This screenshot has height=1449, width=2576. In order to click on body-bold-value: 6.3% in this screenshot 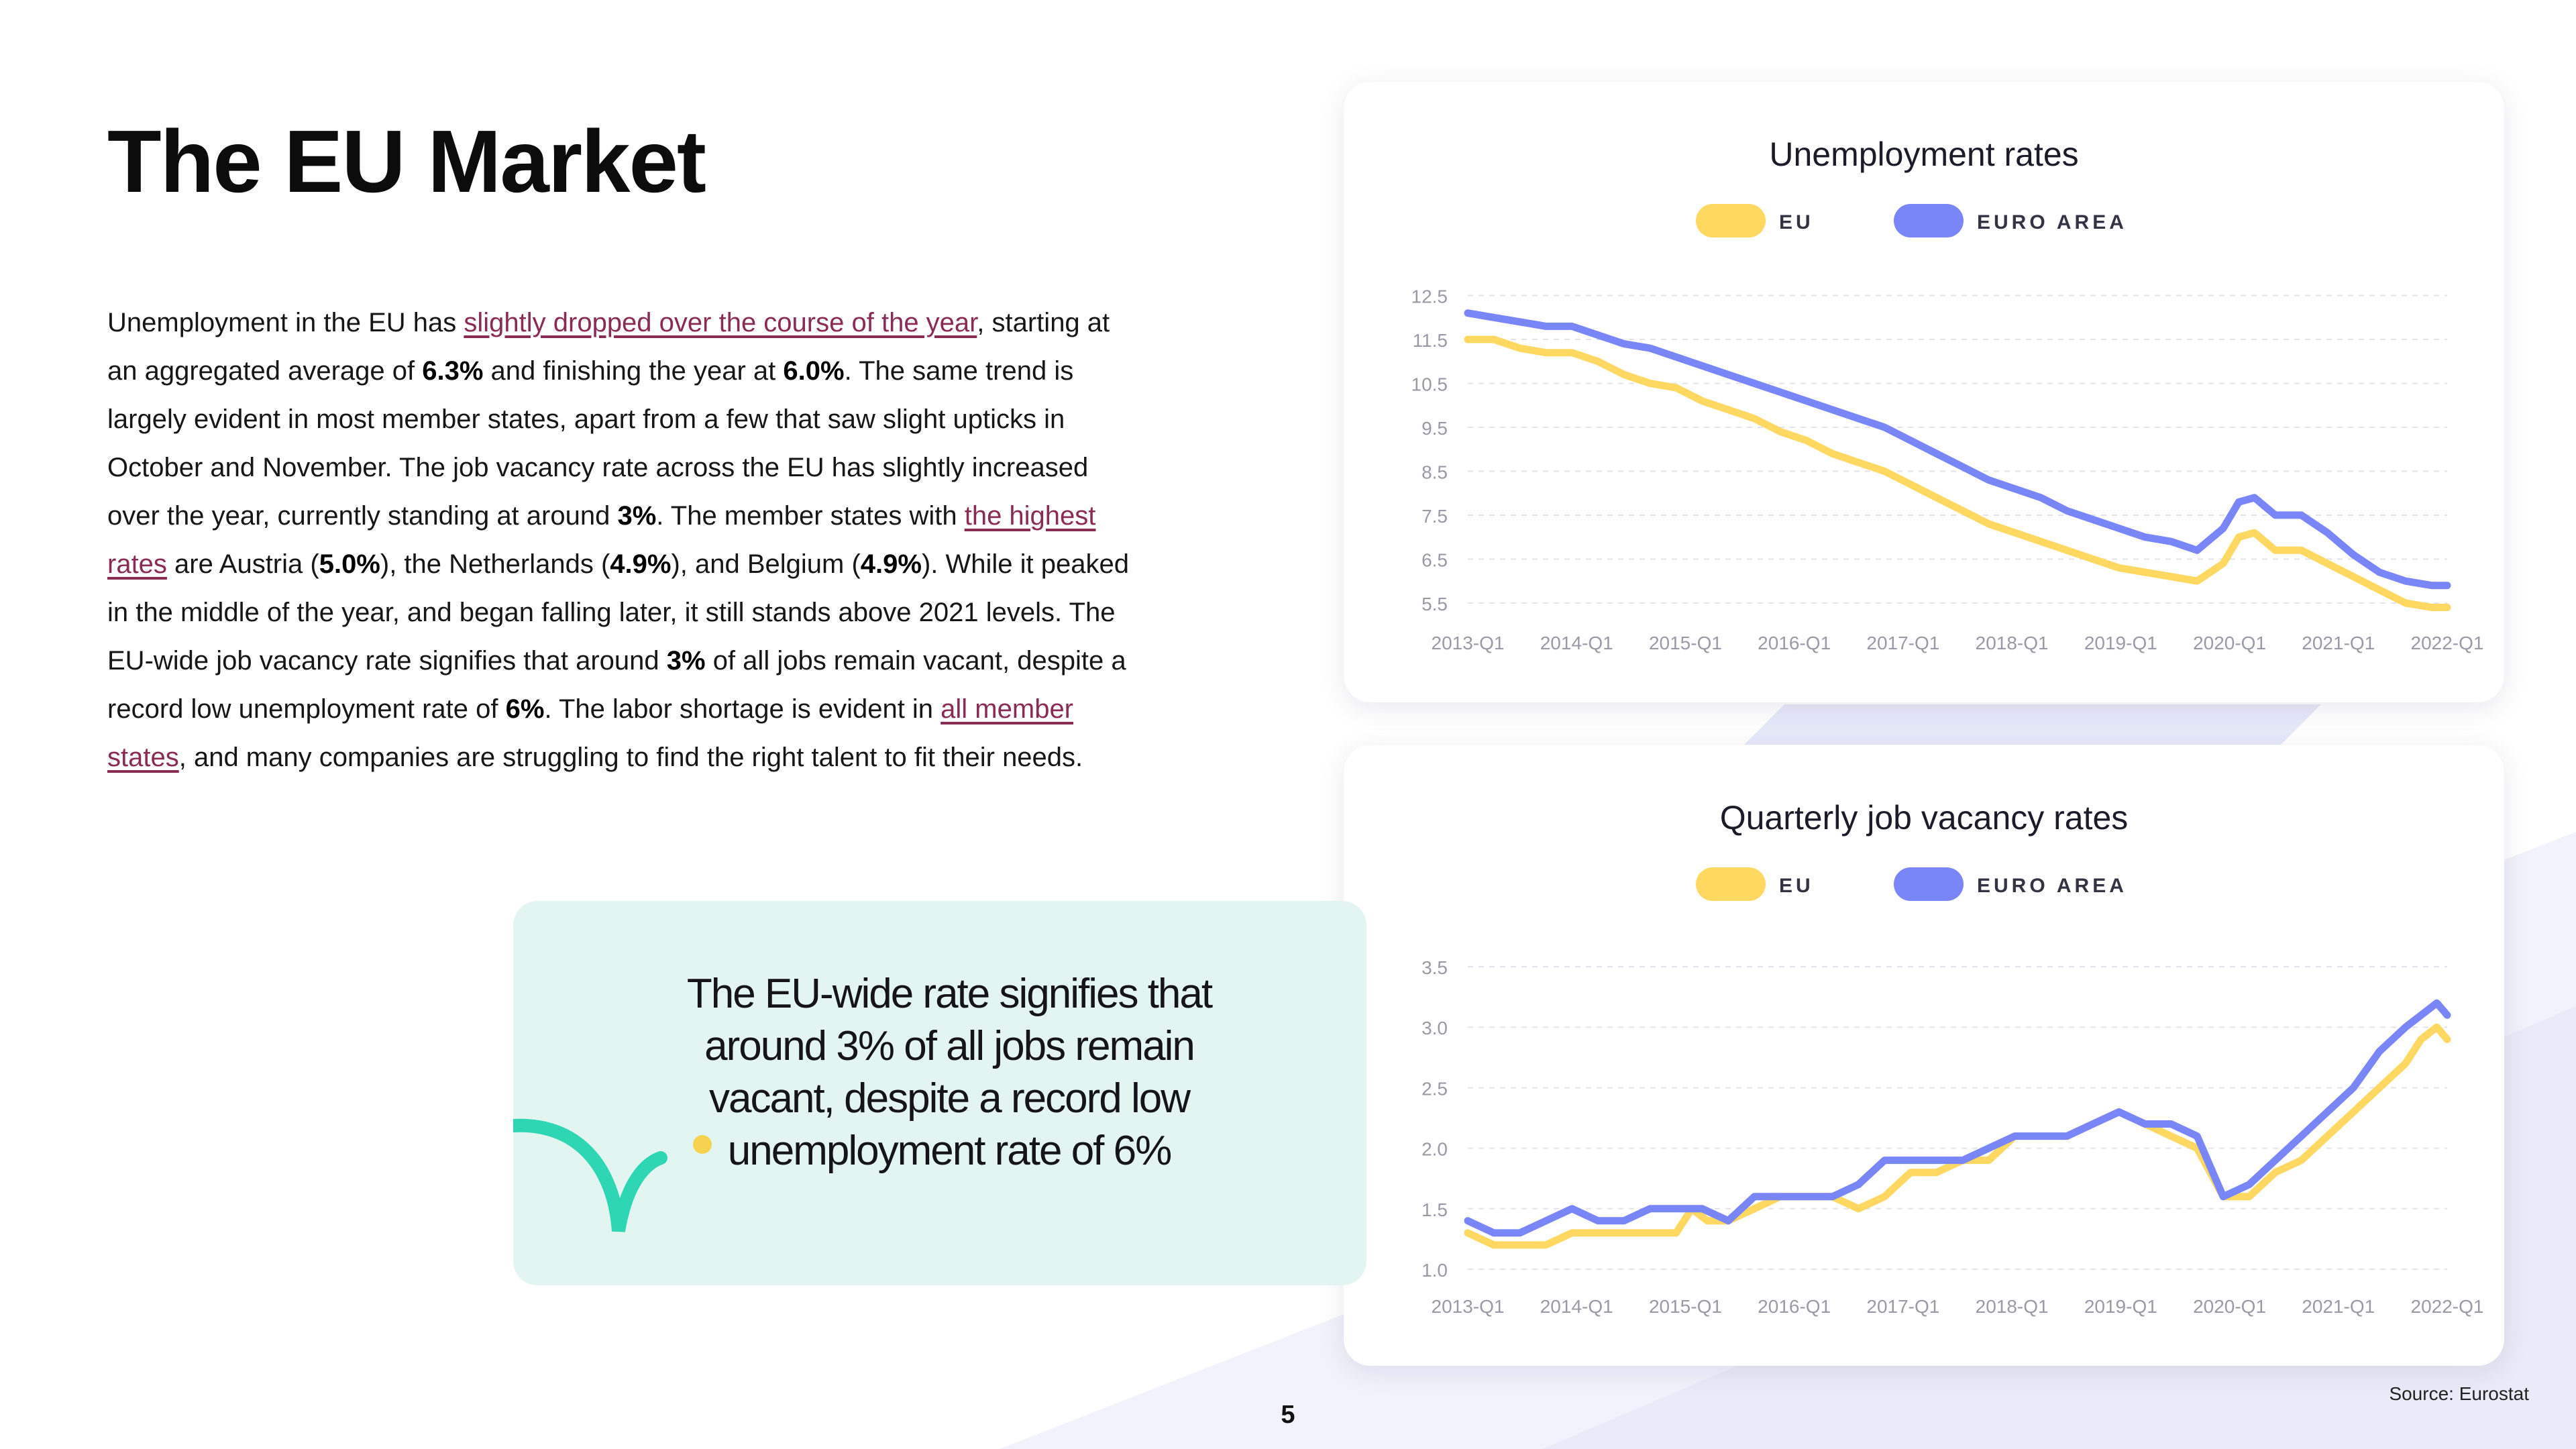, I will do `click(453, 371)`.